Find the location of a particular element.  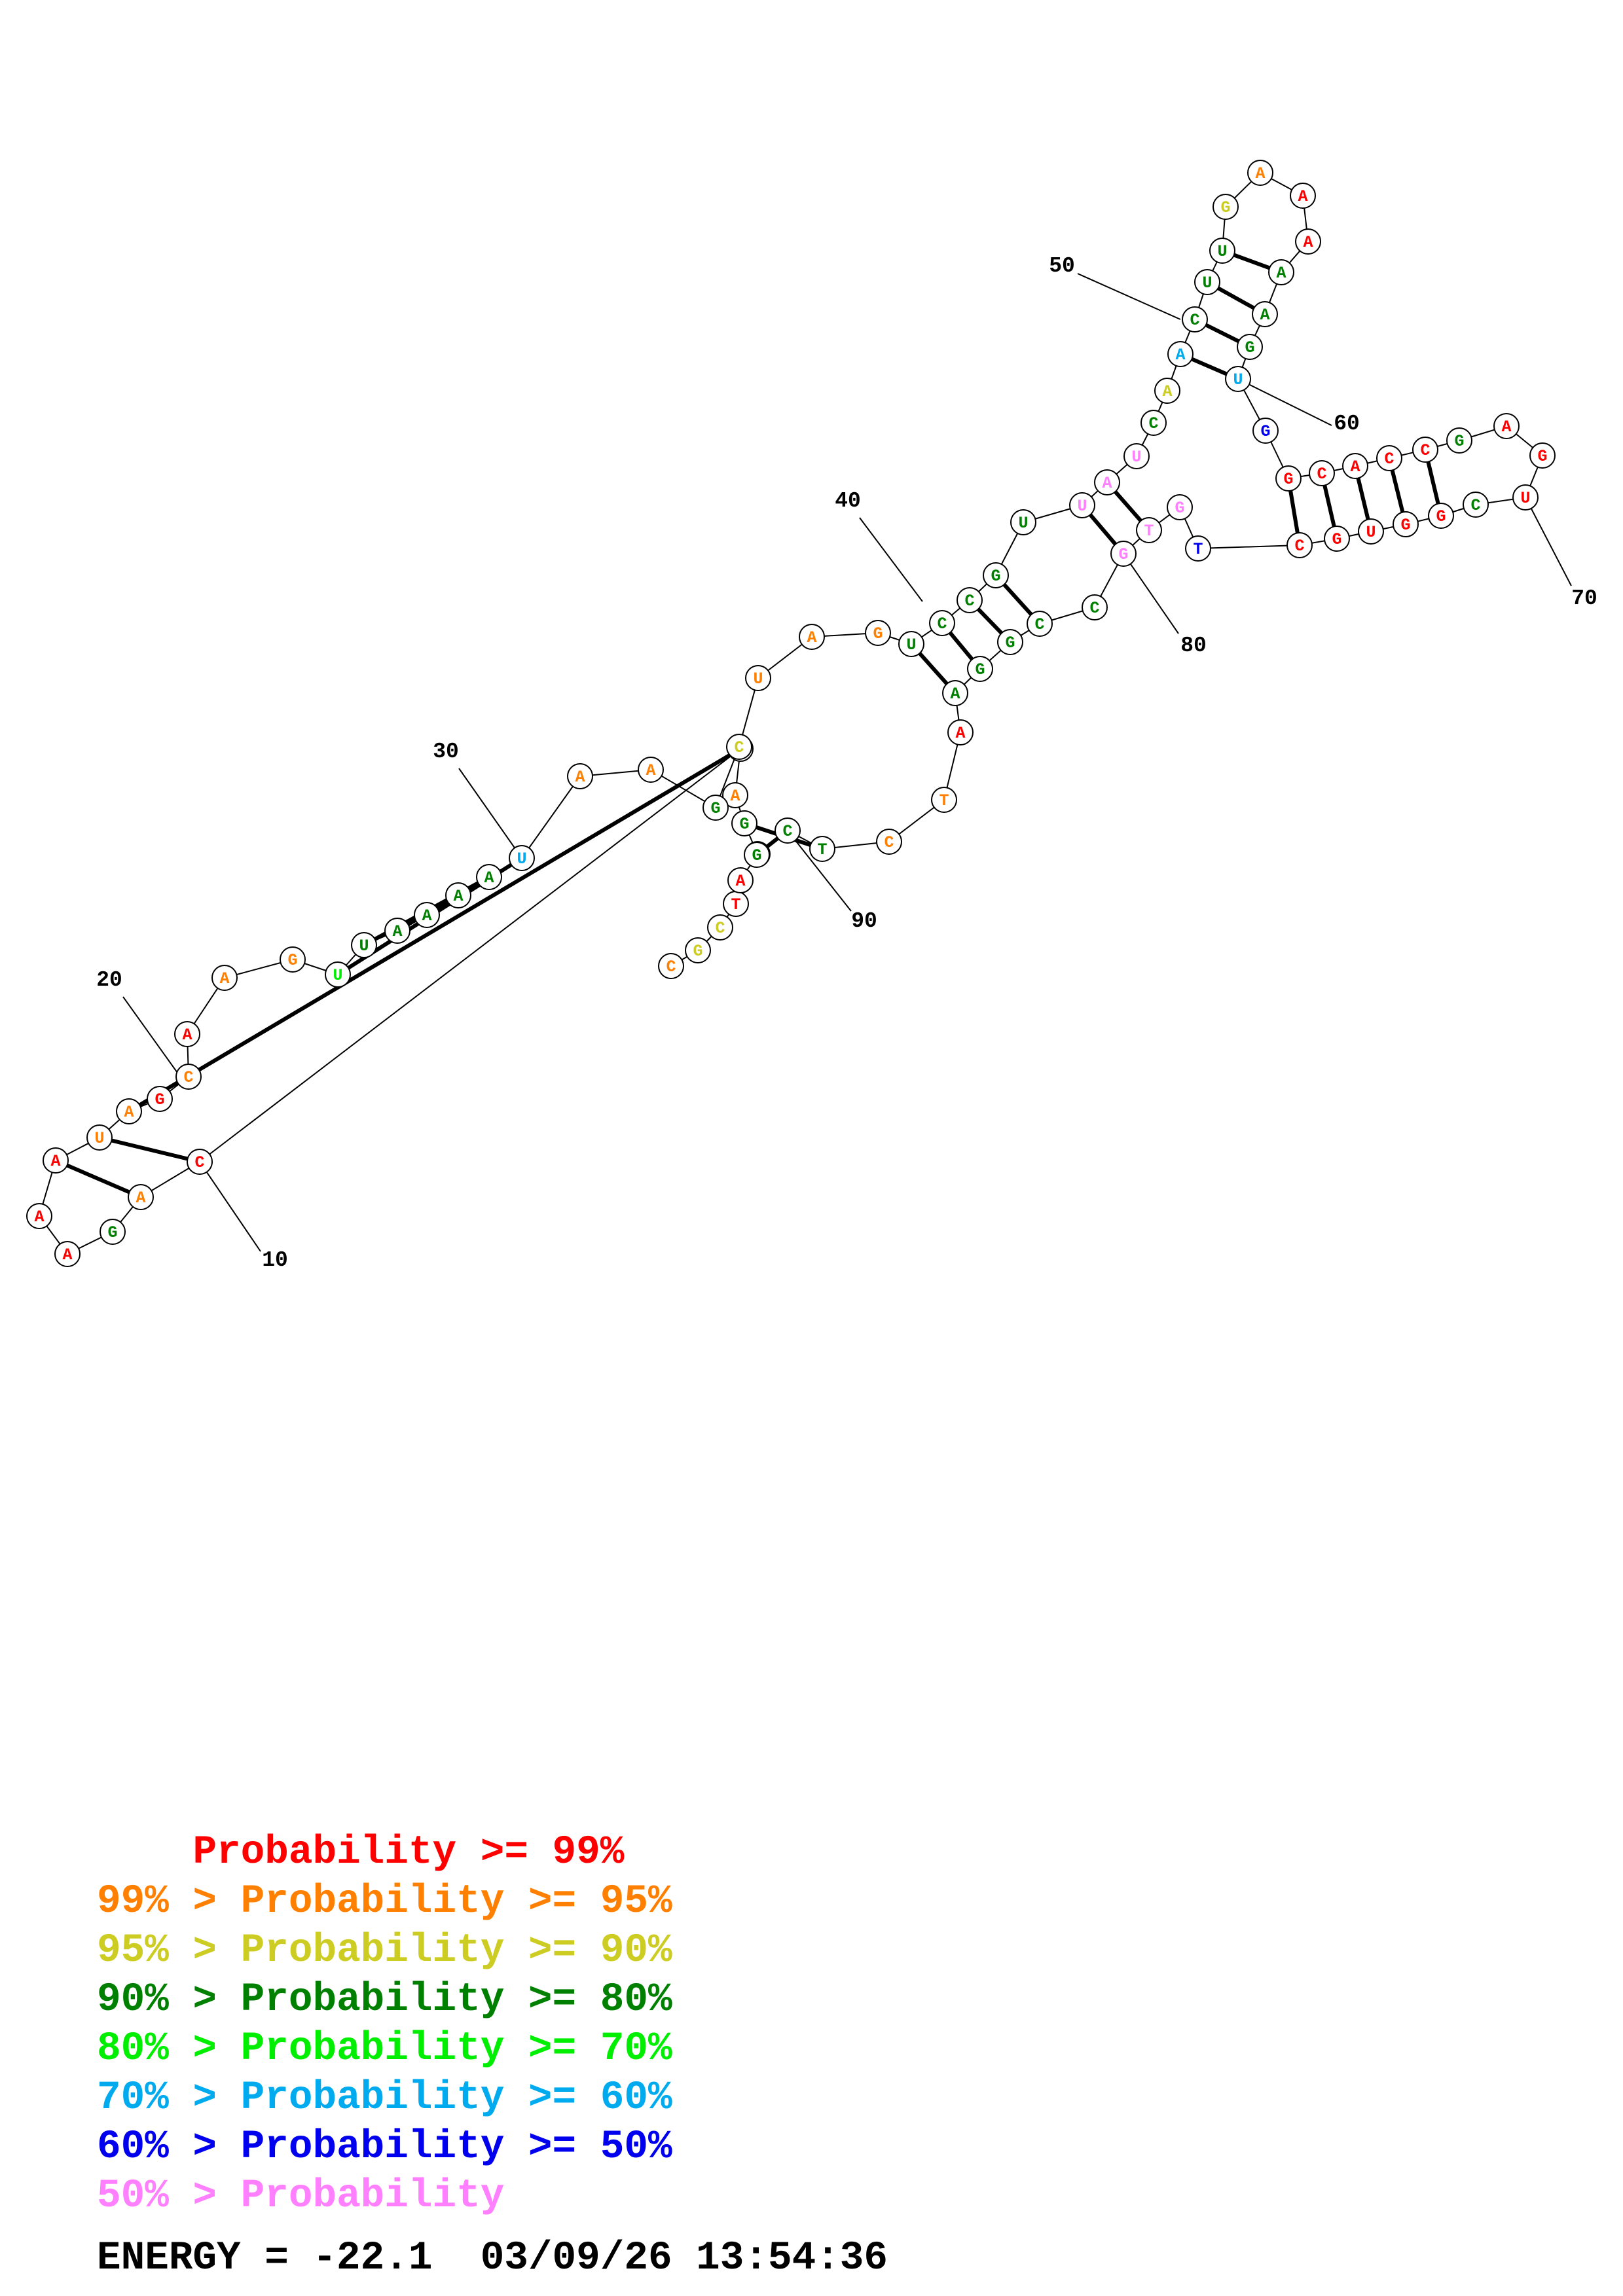

legend-line-95: 99% > Probability >= 95% is located at coordinates (384, 1902).